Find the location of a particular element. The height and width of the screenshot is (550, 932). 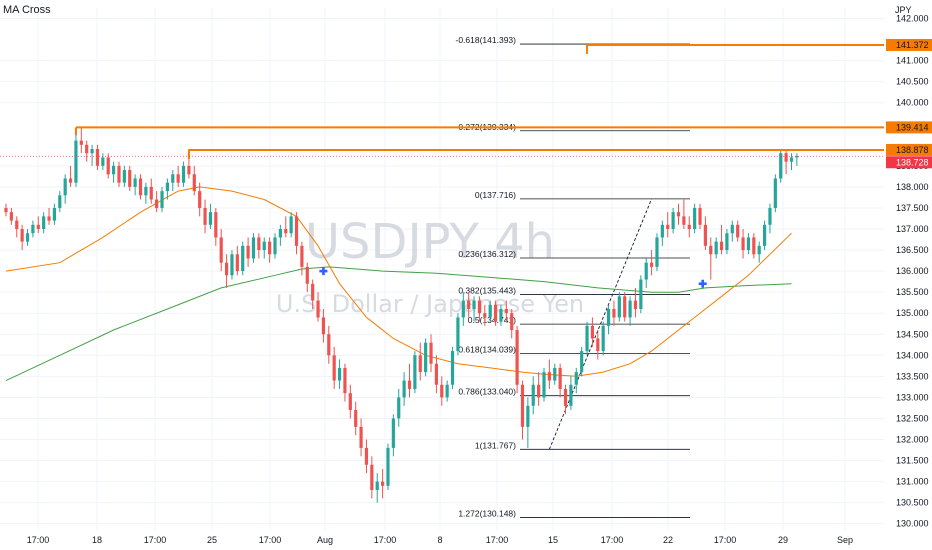

price-tick-label: 135.000 is located at coordinates (912, 313).